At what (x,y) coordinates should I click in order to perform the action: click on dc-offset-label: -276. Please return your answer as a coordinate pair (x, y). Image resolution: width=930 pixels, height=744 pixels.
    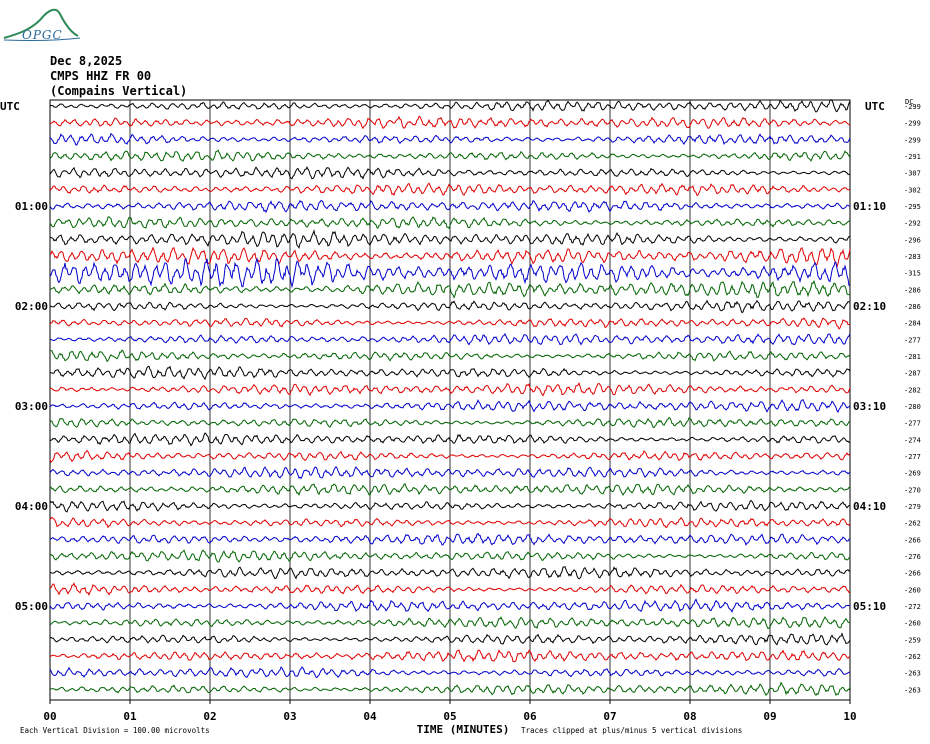
    Looking at the image, I should click on (912, 557).